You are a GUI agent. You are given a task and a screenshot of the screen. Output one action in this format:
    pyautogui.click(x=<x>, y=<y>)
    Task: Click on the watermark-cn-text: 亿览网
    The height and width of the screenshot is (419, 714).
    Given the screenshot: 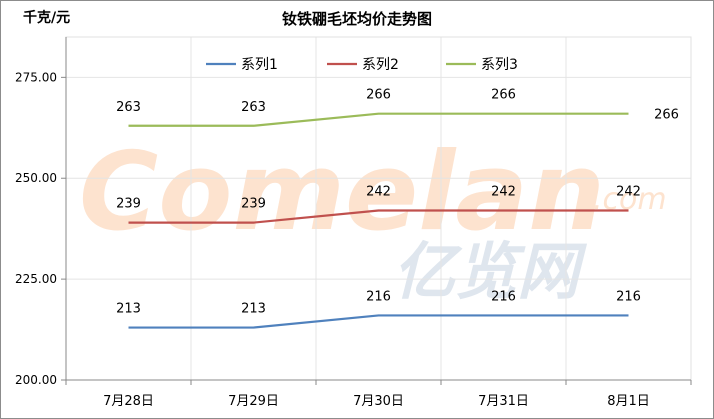 What is the action you would take?
    pyautogui.click(x=490, y=271)
    